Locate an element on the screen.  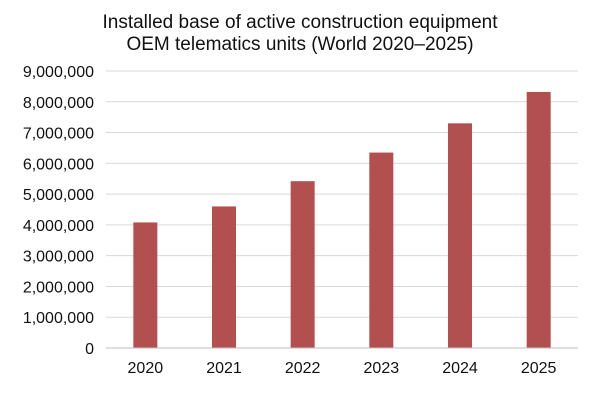
y-tick-label: 2,000,000 is located at coordinates (58, 287).